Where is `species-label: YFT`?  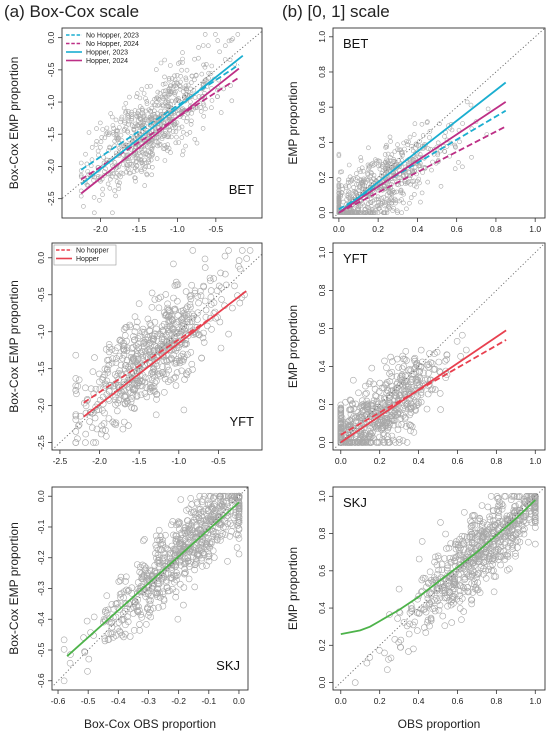 species-label: YFT is located at coordinates (355, 258).